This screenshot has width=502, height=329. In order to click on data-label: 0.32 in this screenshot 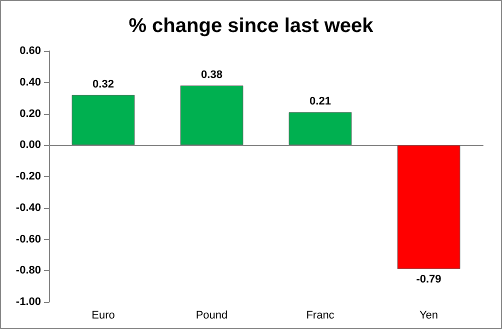, I will do `click(103, 84)`.